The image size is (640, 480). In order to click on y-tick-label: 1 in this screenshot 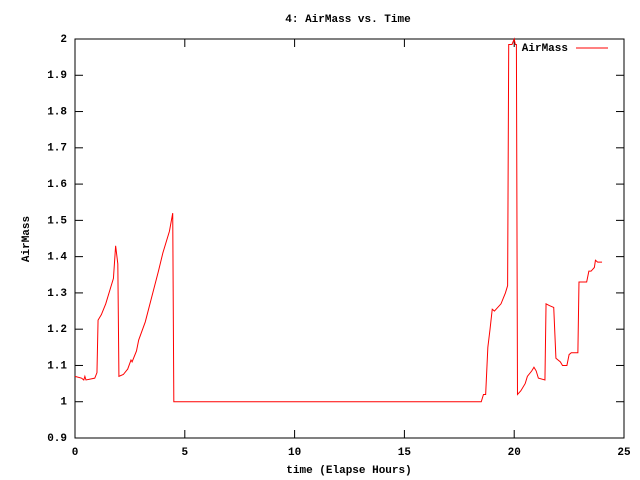, I will do `click(63, 403)`.